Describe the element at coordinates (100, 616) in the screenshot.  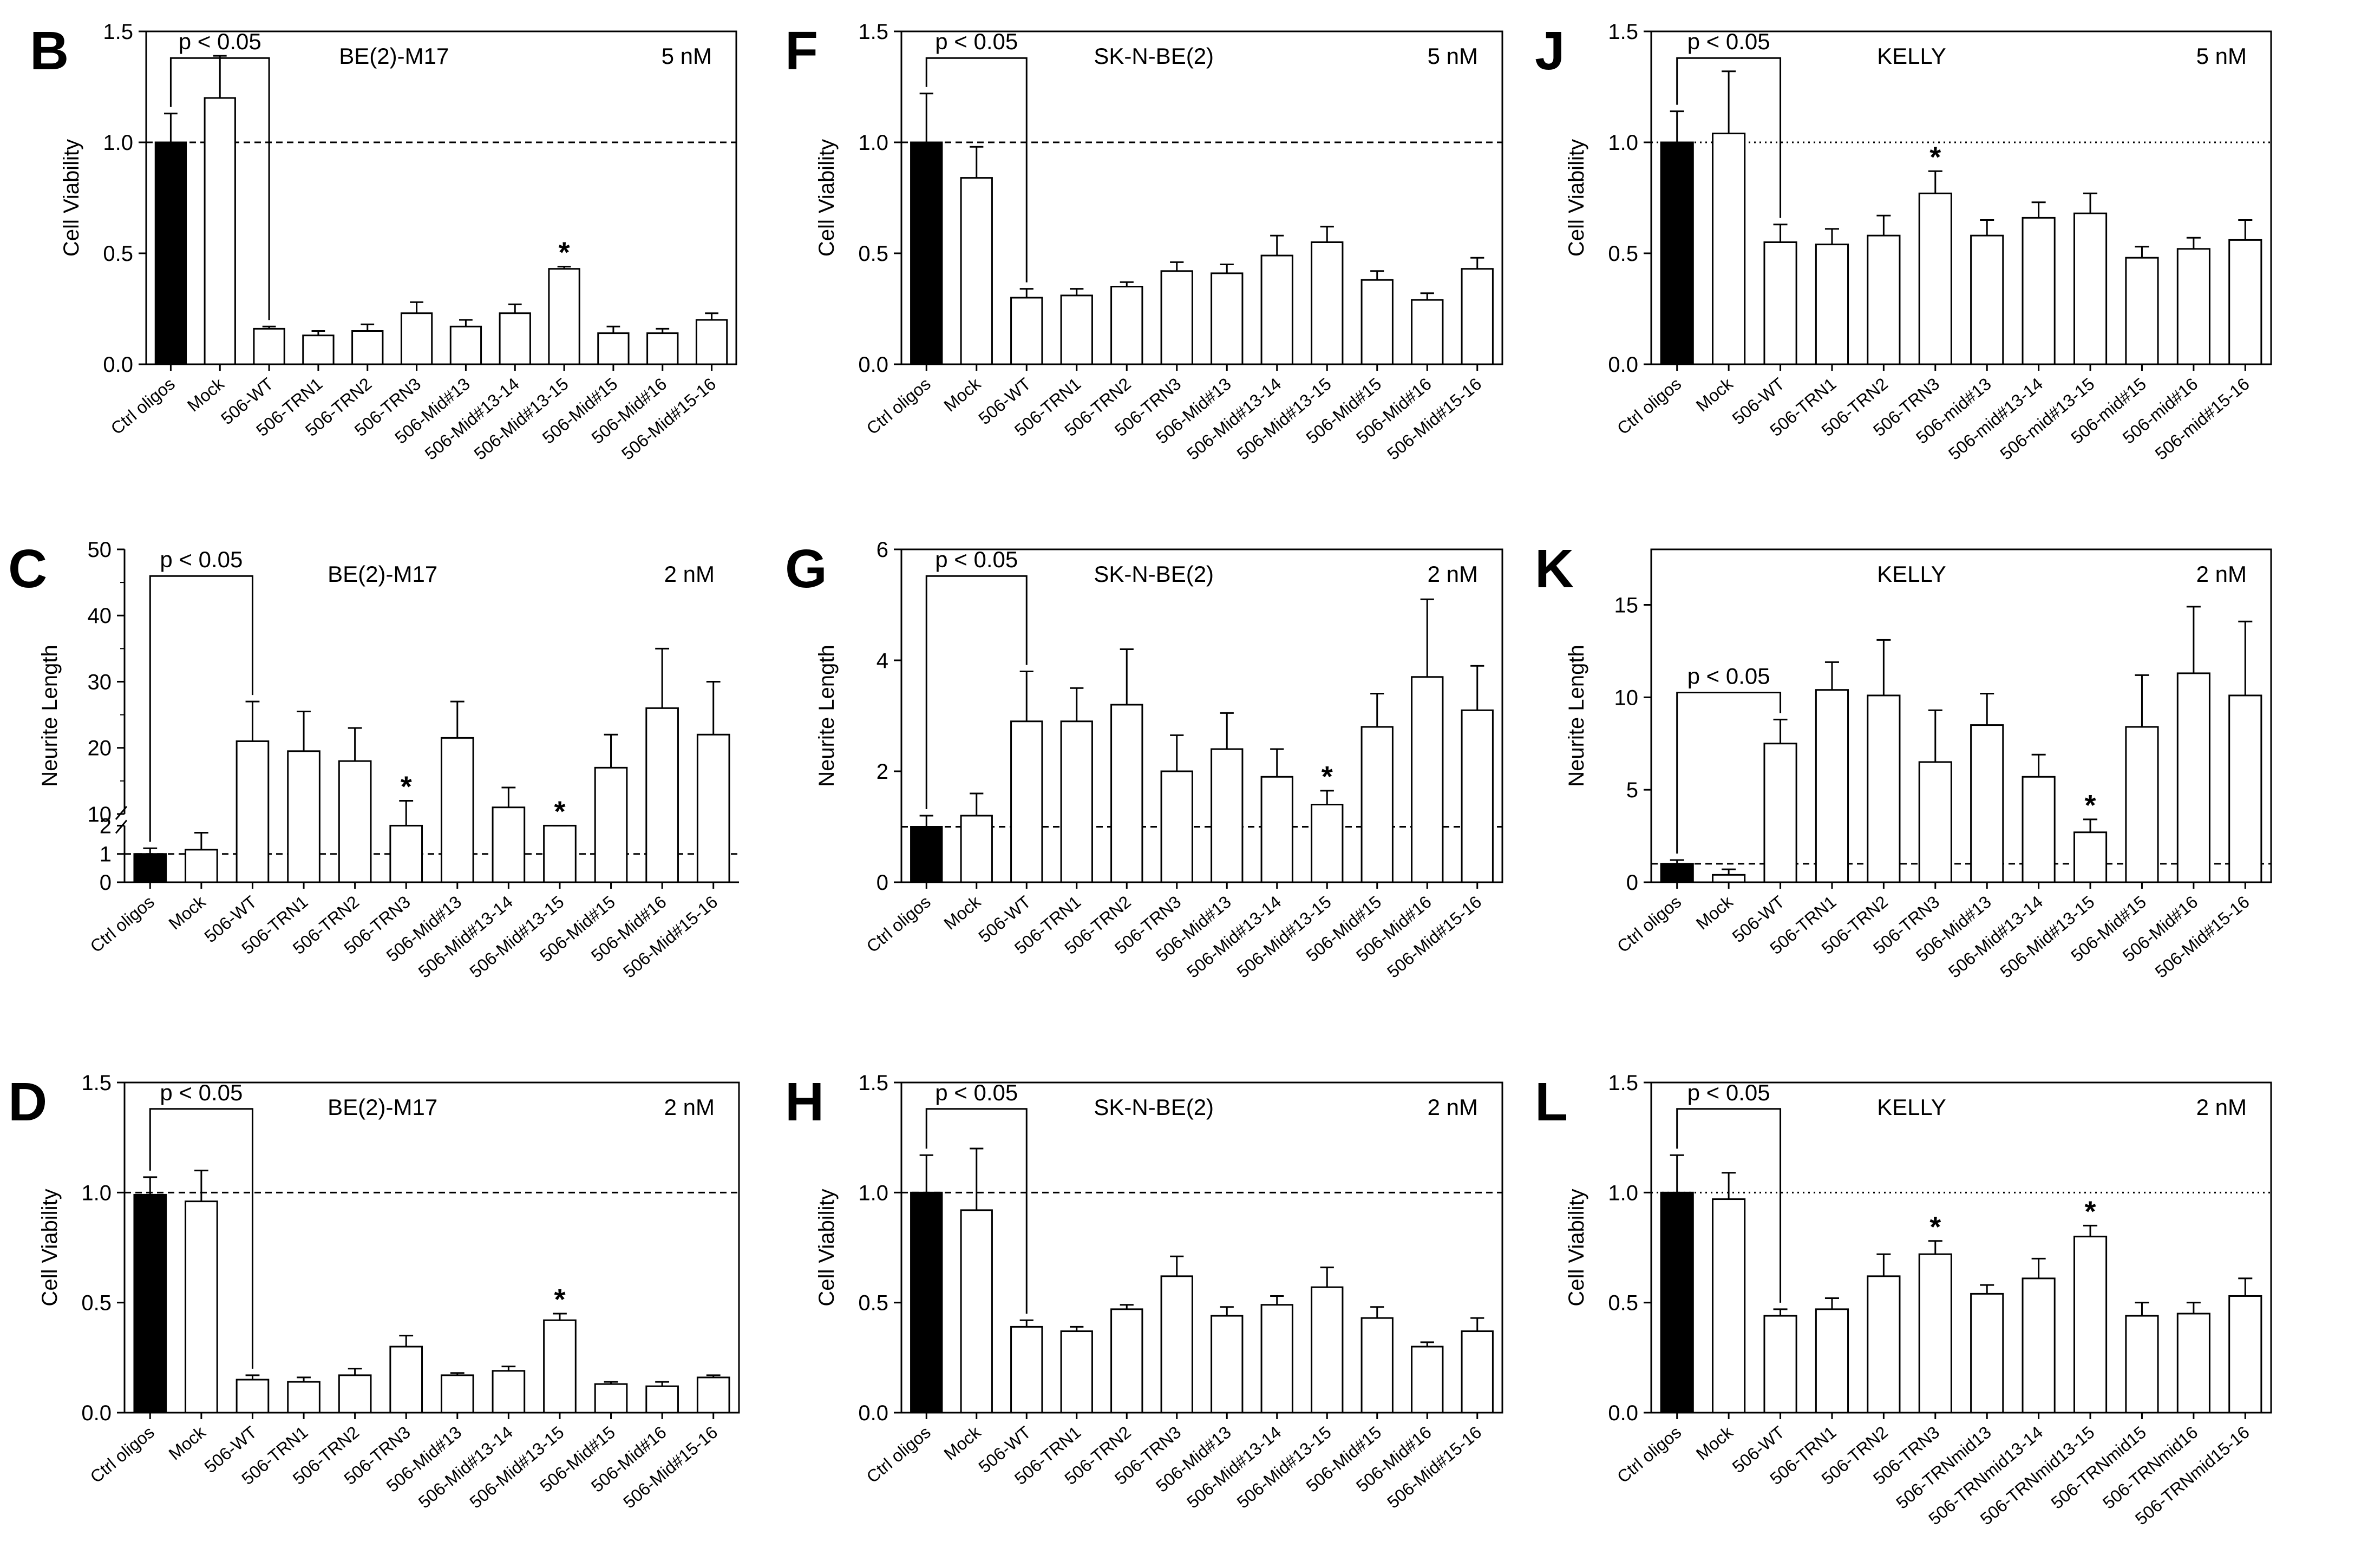
I see `y-tick-label: 40` at that location.